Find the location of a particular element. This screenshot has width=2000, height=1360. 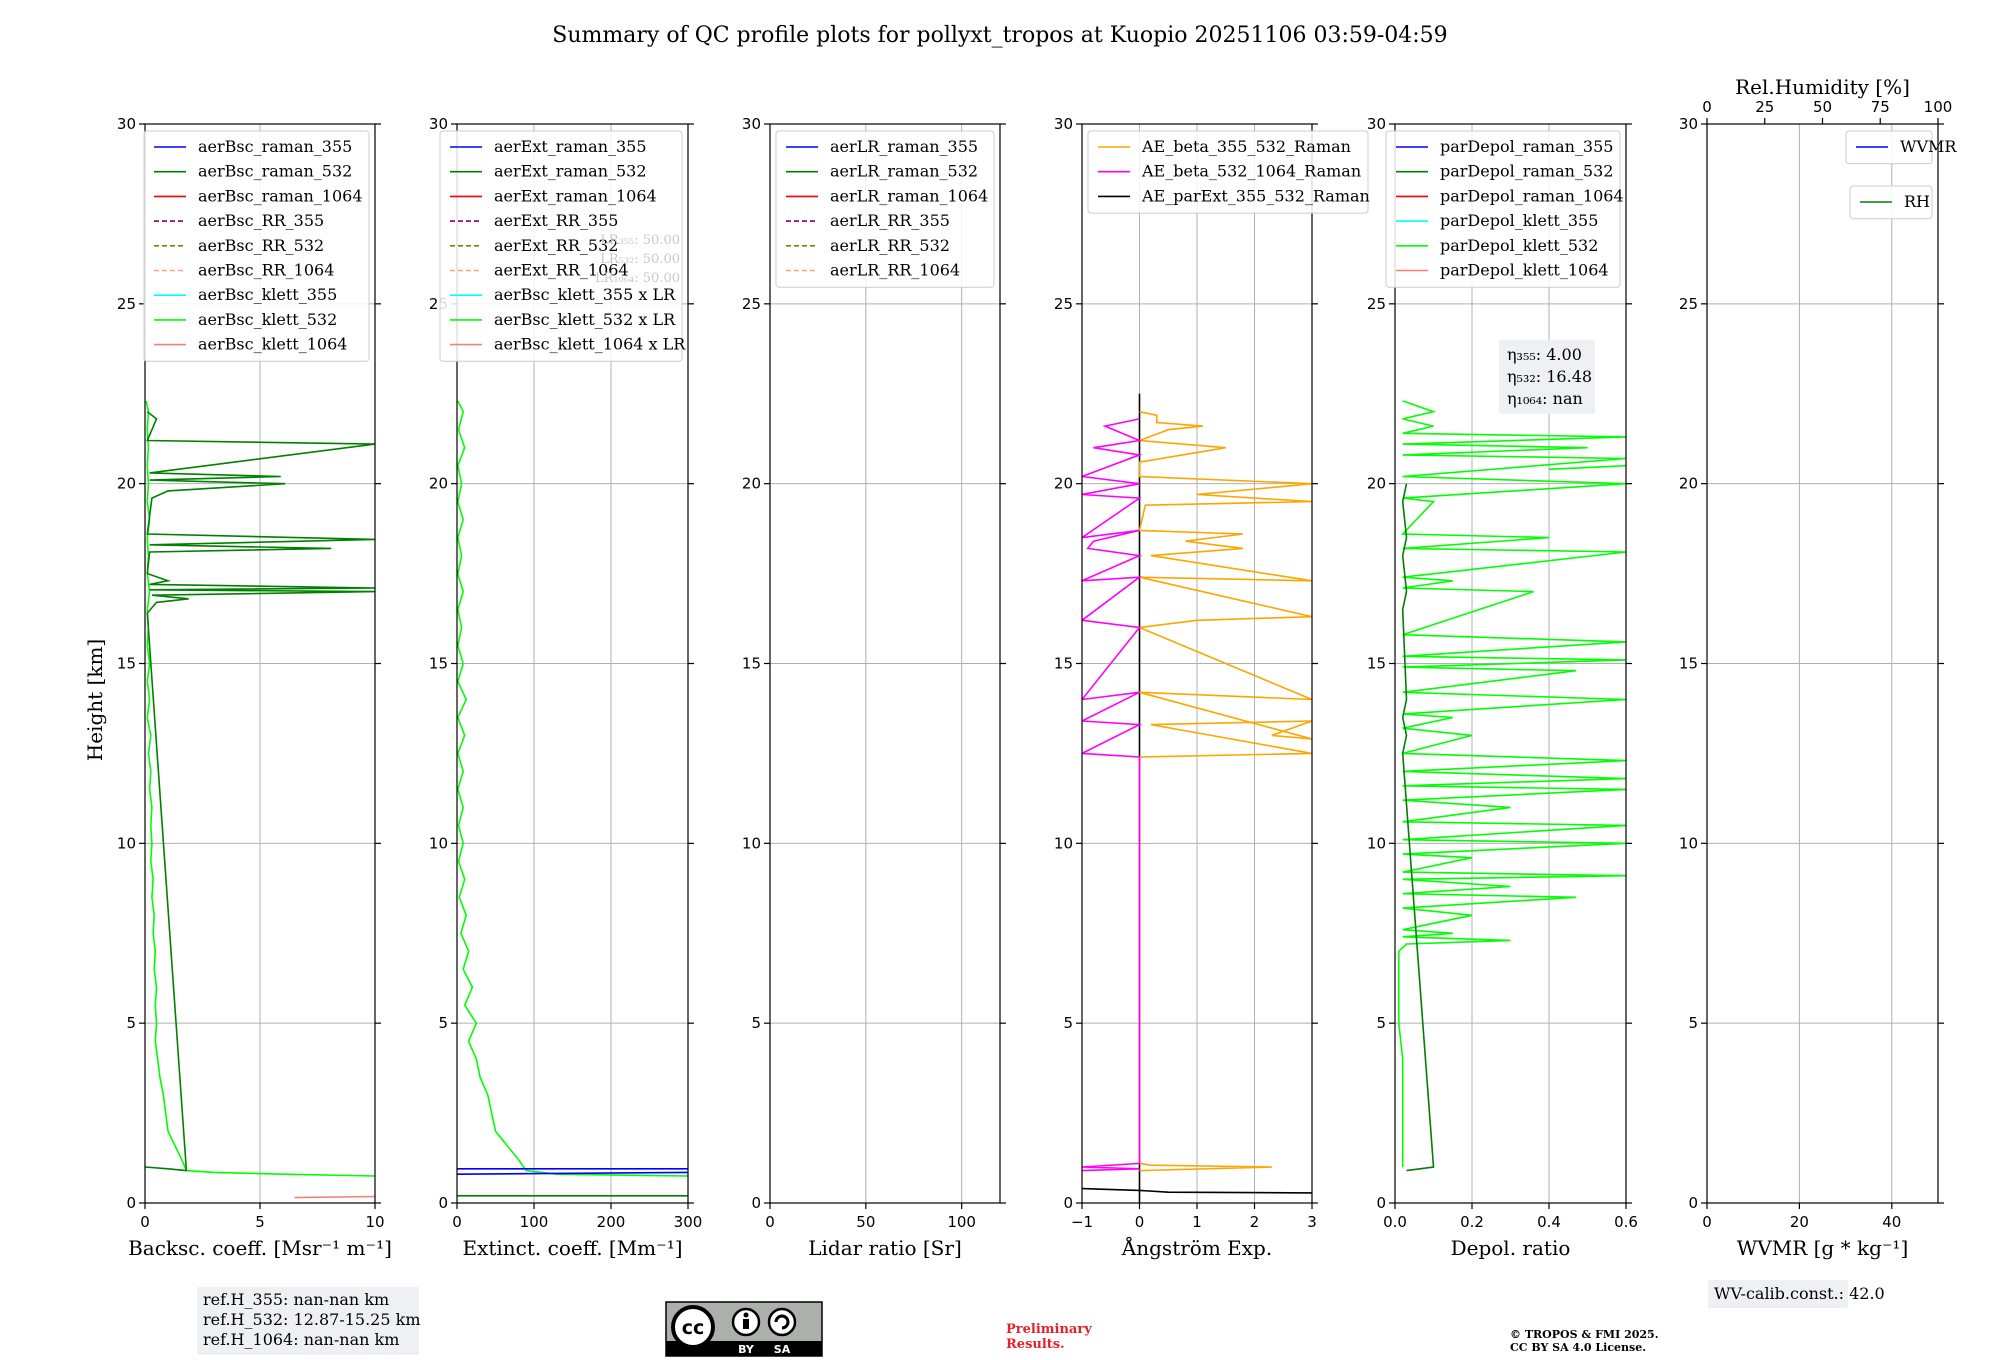

series-line-aerBsc_klett_532 x LR is located at coordinates (572, 788).